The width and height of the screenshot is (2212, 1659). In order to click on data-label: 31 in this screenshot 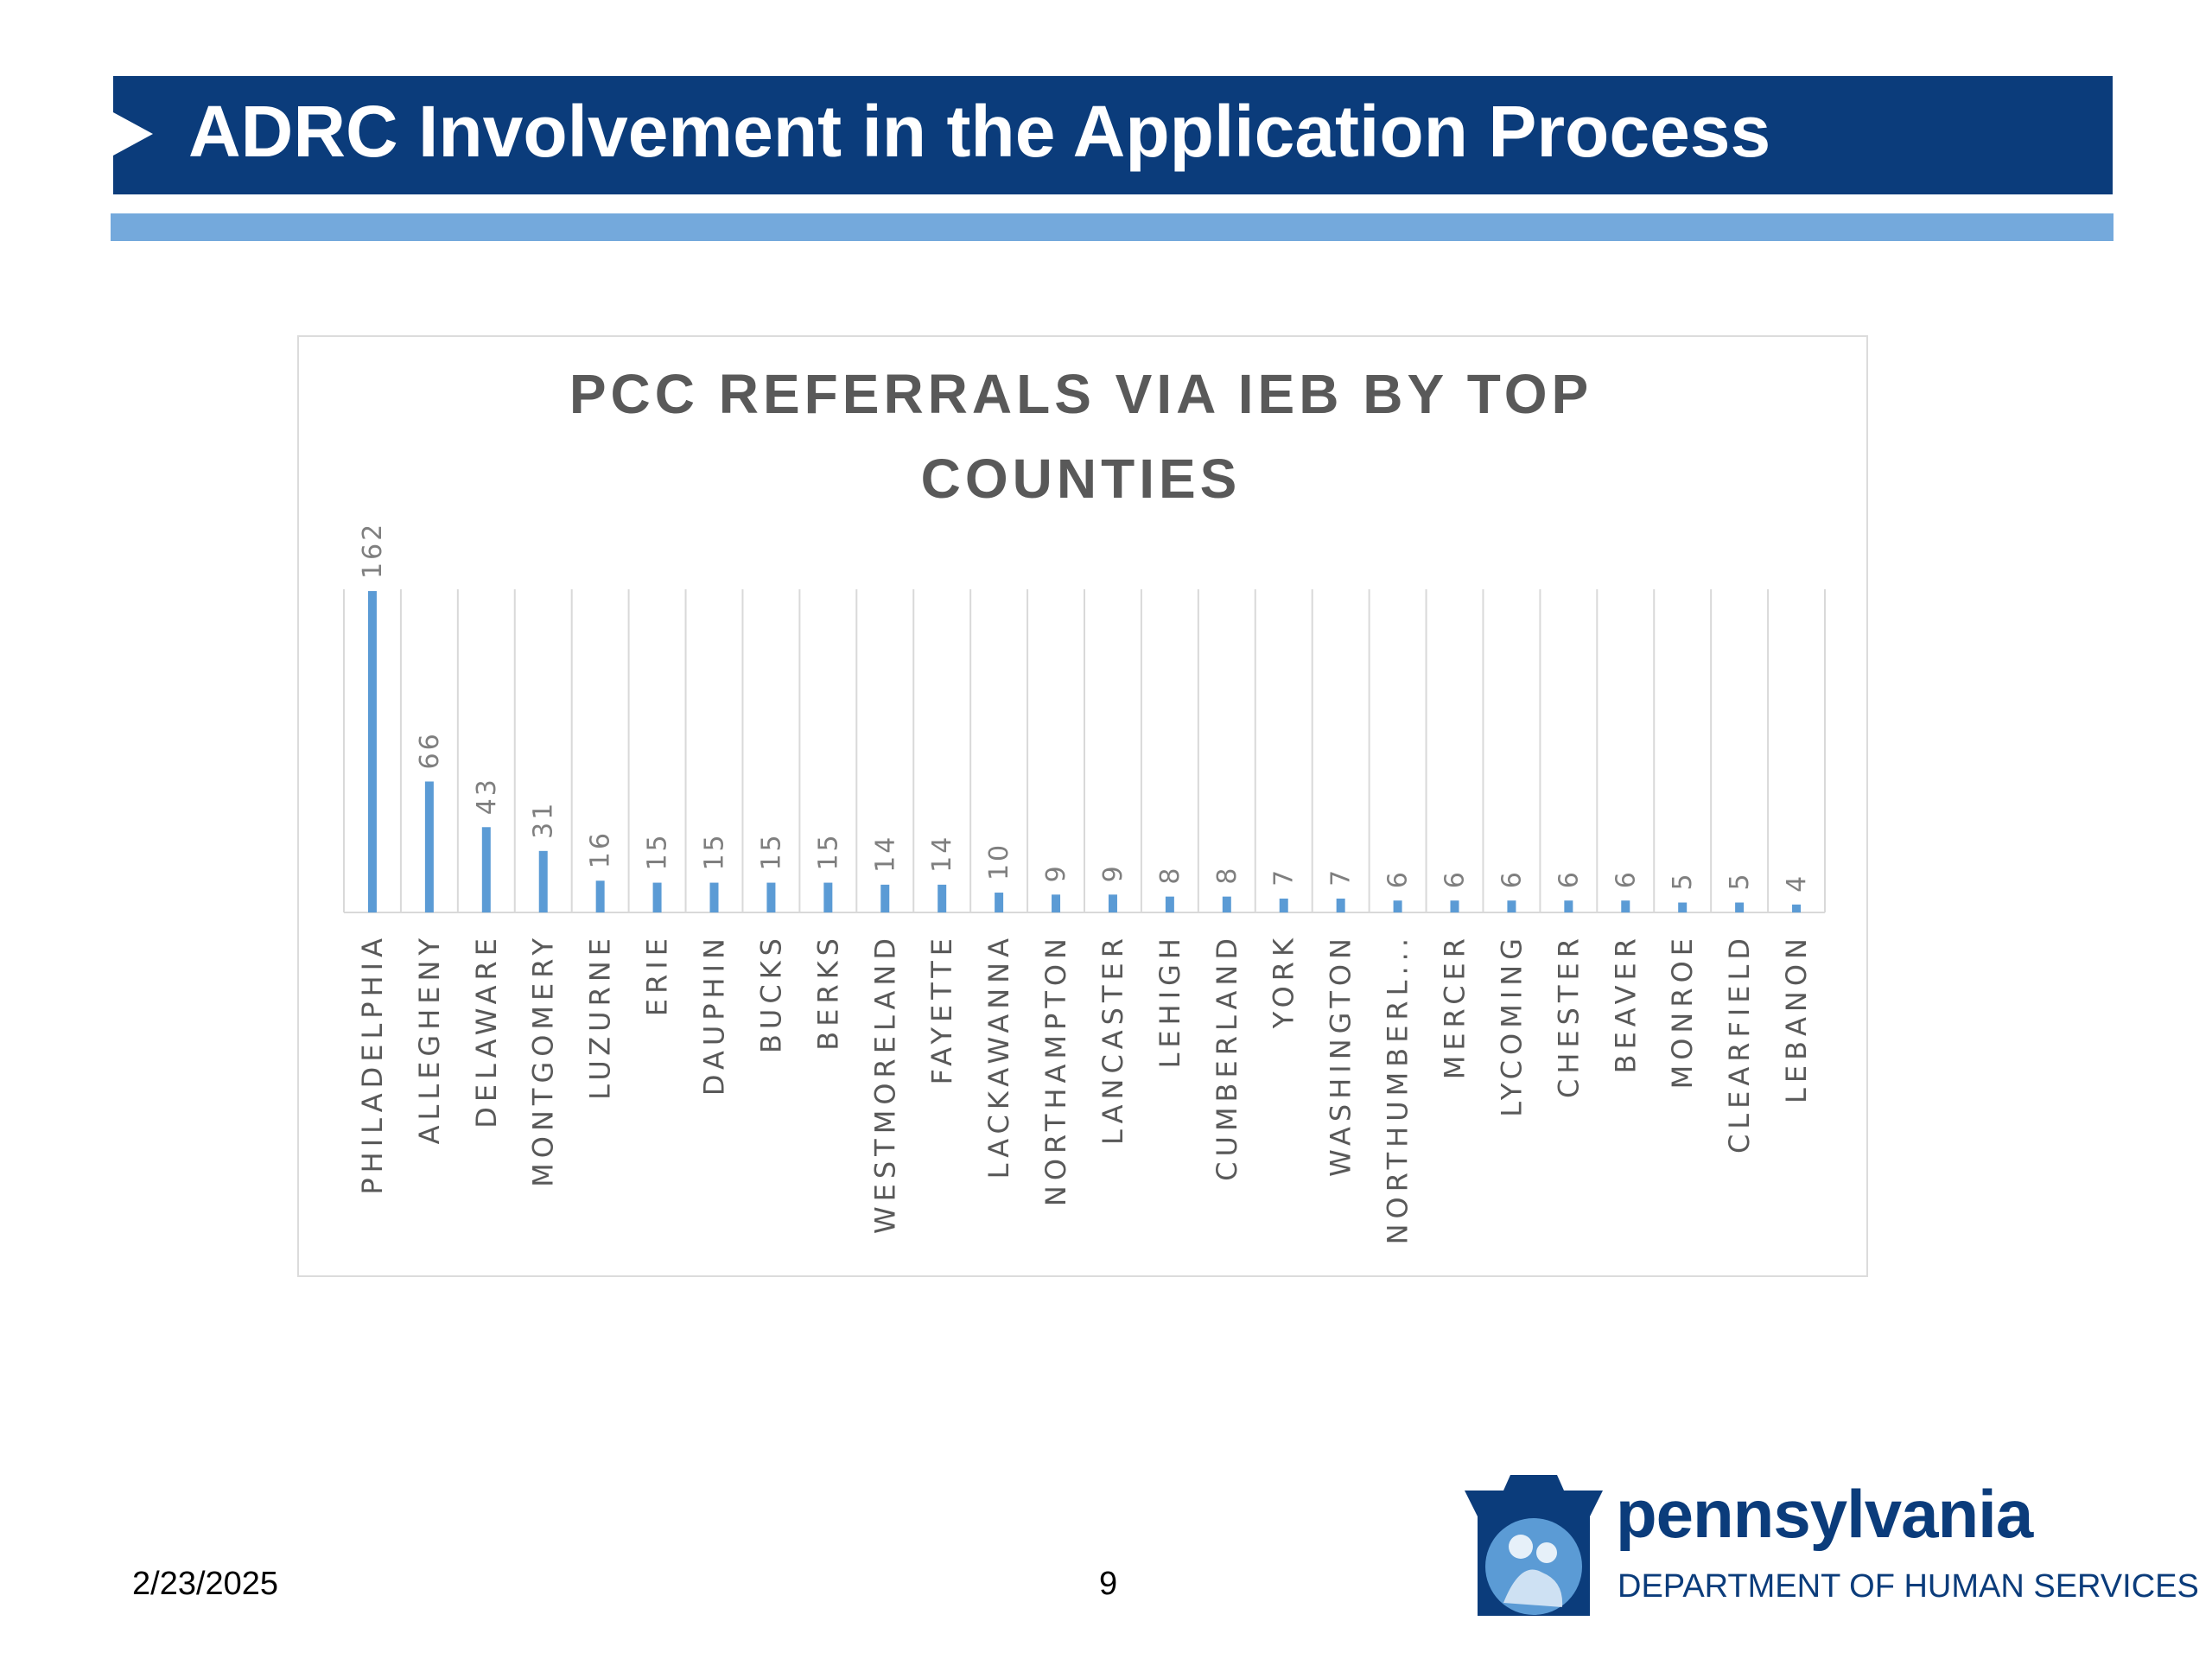, I will do `click(544, 820)`.